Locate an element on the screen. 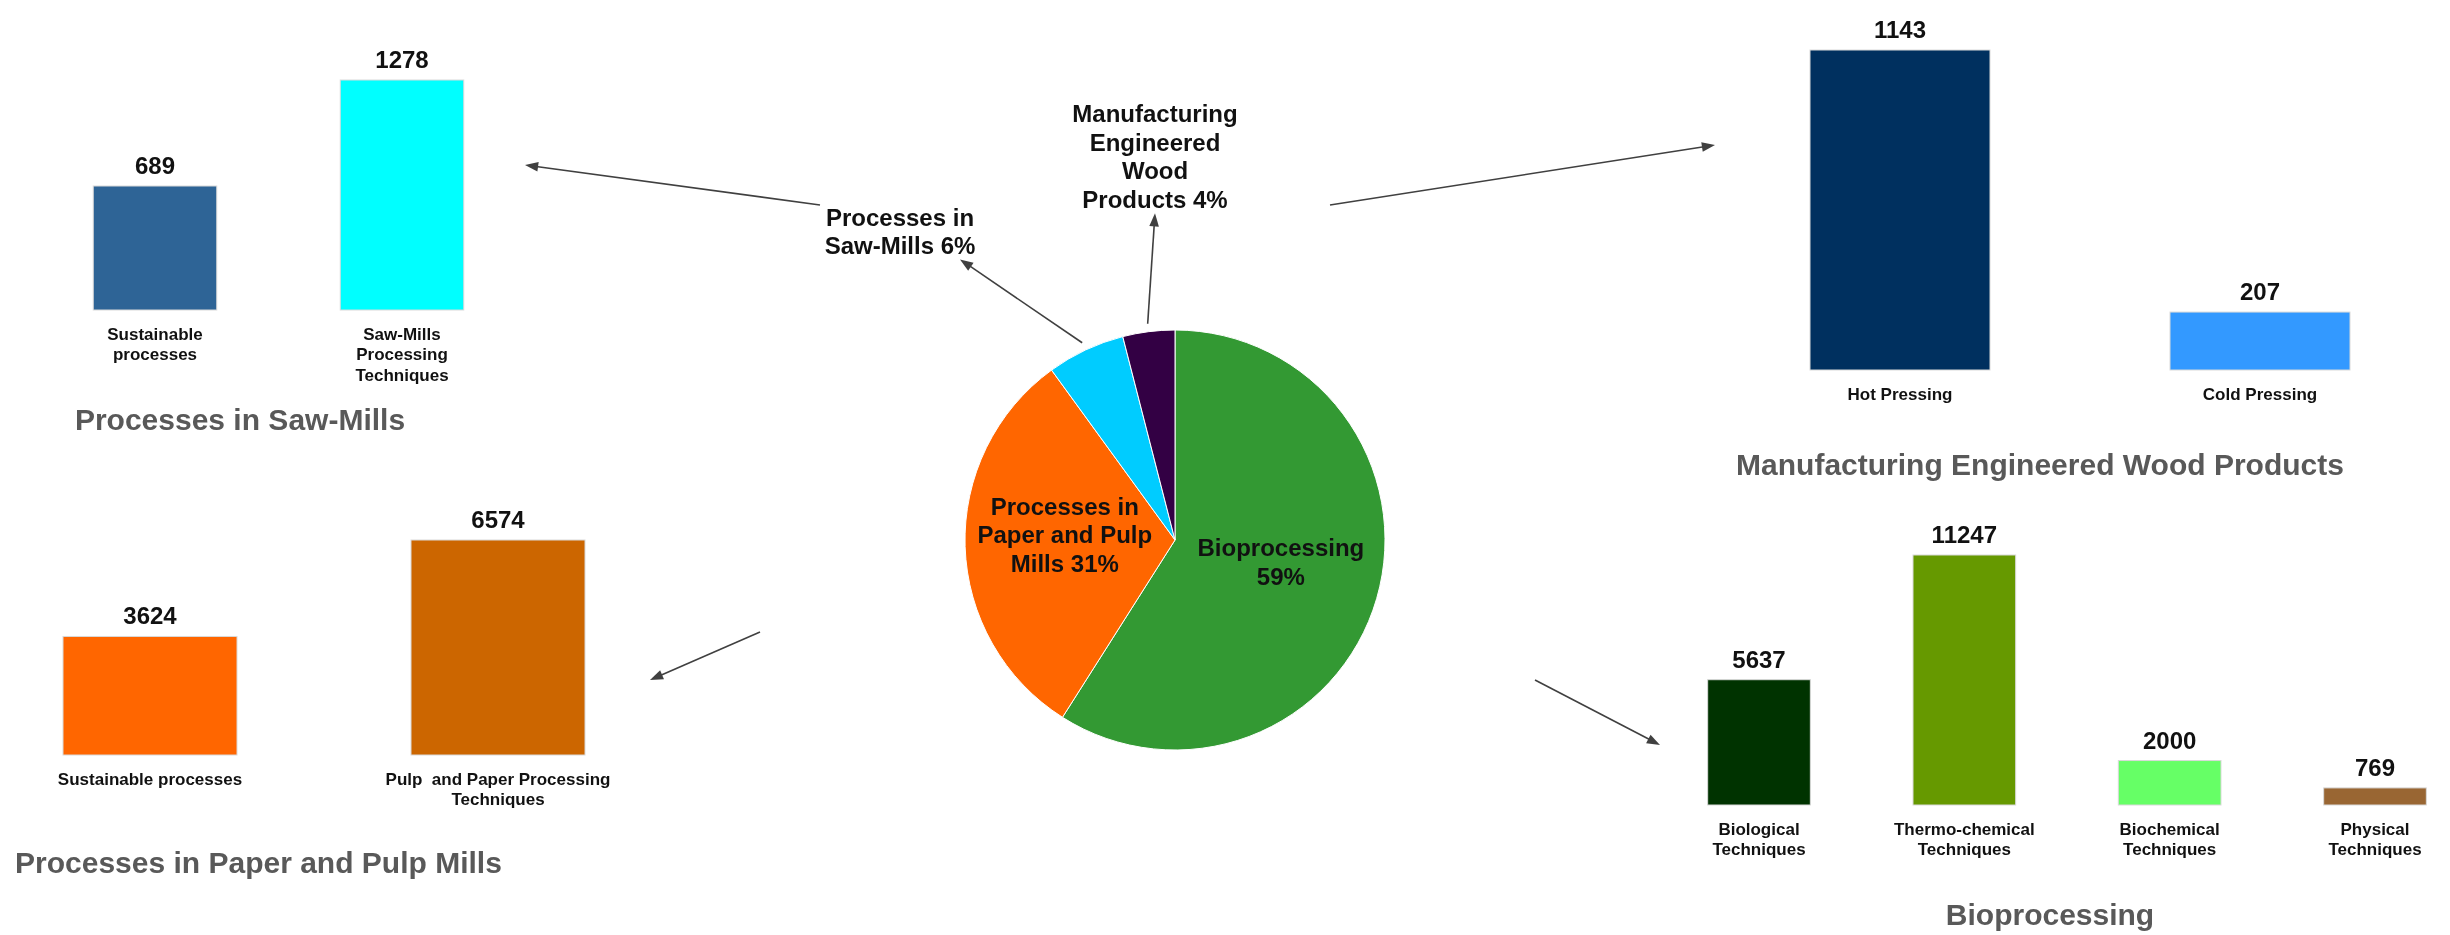  x-tick-label: Thermo-chemical Techniques is located at coordinates (1964, 840).